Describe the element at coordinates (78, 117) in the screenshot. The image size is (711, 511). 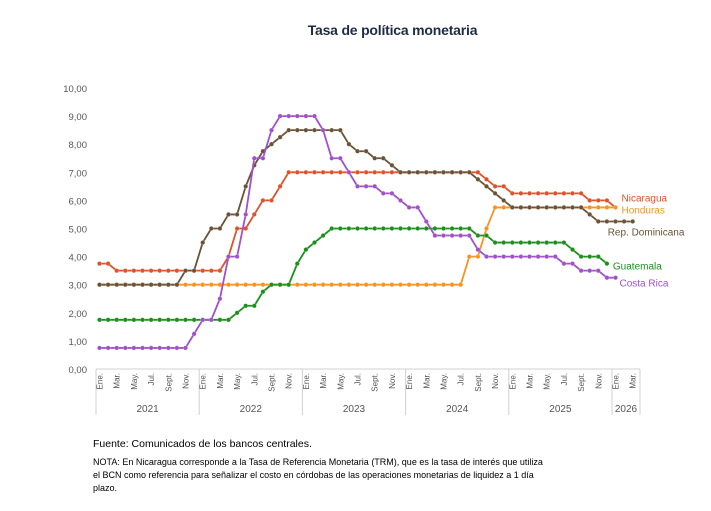
I see `y-tick-label: 9,00` at that location.